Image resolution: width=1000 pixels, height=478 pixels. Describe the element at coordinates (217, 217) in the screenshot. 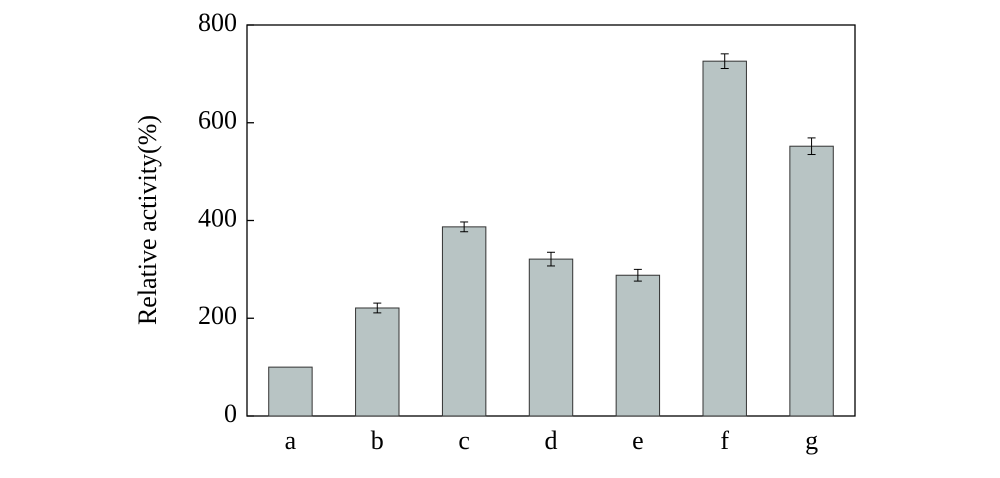

I see `y-tick-label: 400` at that location.